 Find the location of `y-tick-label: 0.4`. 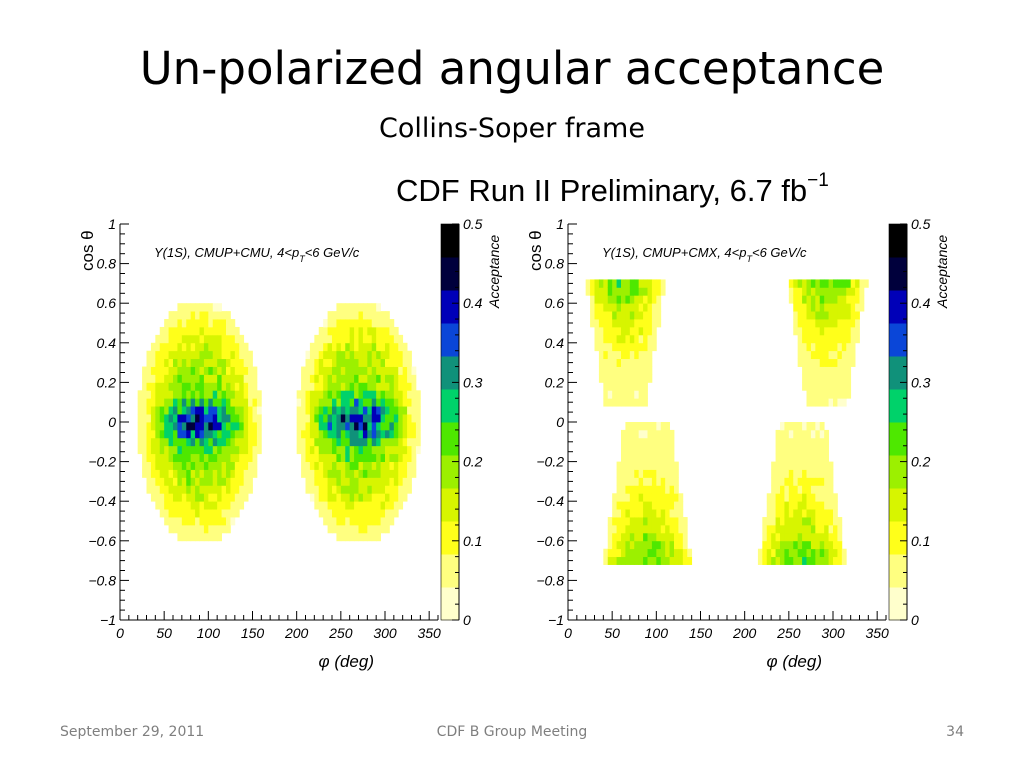

y-tick-label: 0.4 is located at coordinates (107, 343).